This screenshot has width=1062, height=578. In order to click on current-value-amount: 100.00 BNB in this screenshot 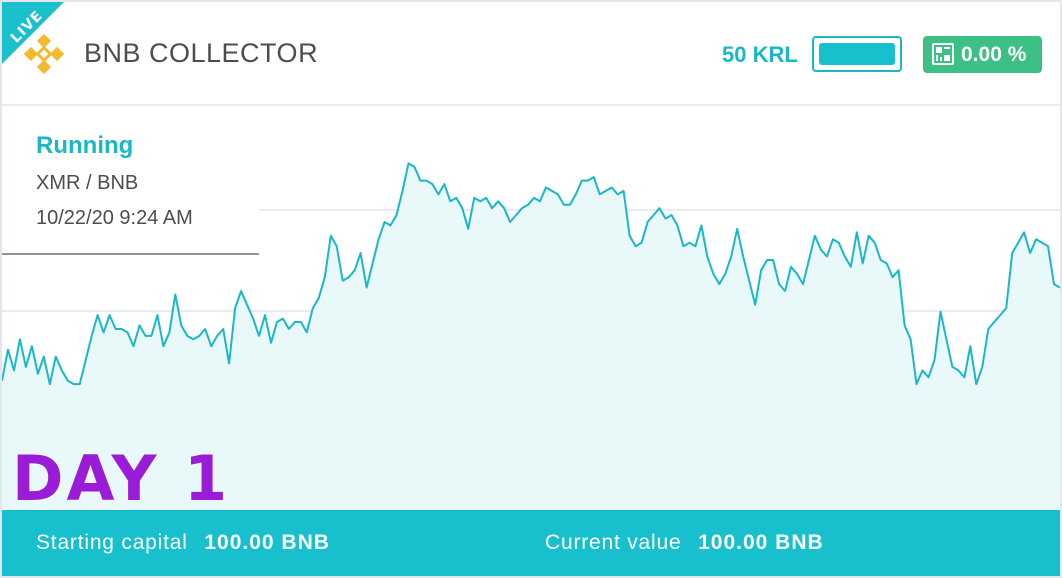, I will do `click(761, 542)`.